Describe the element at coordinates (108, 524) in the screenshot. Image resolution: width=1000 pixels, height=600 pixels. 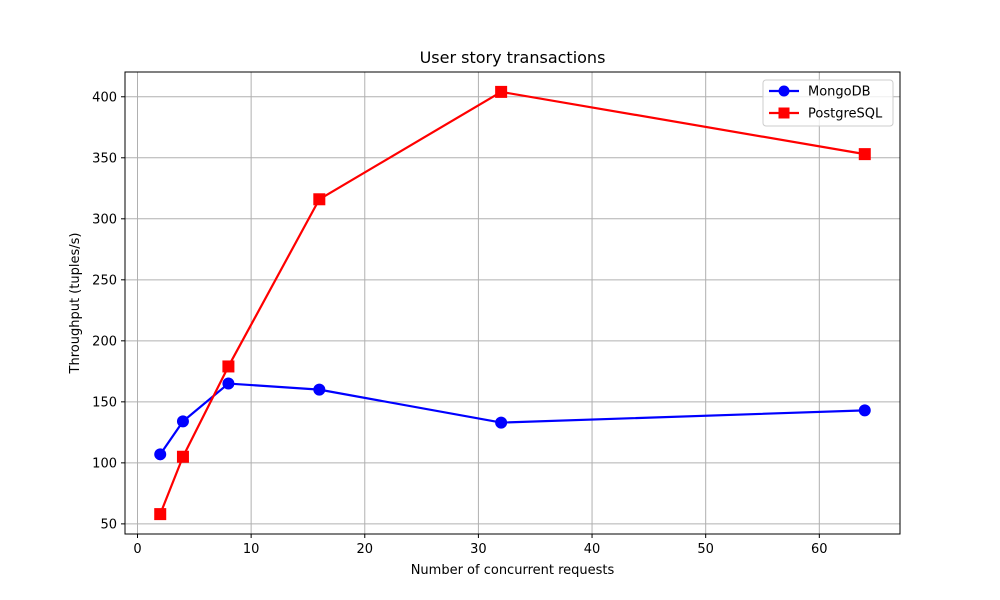
I see `y-tick-label: 50` at that location.